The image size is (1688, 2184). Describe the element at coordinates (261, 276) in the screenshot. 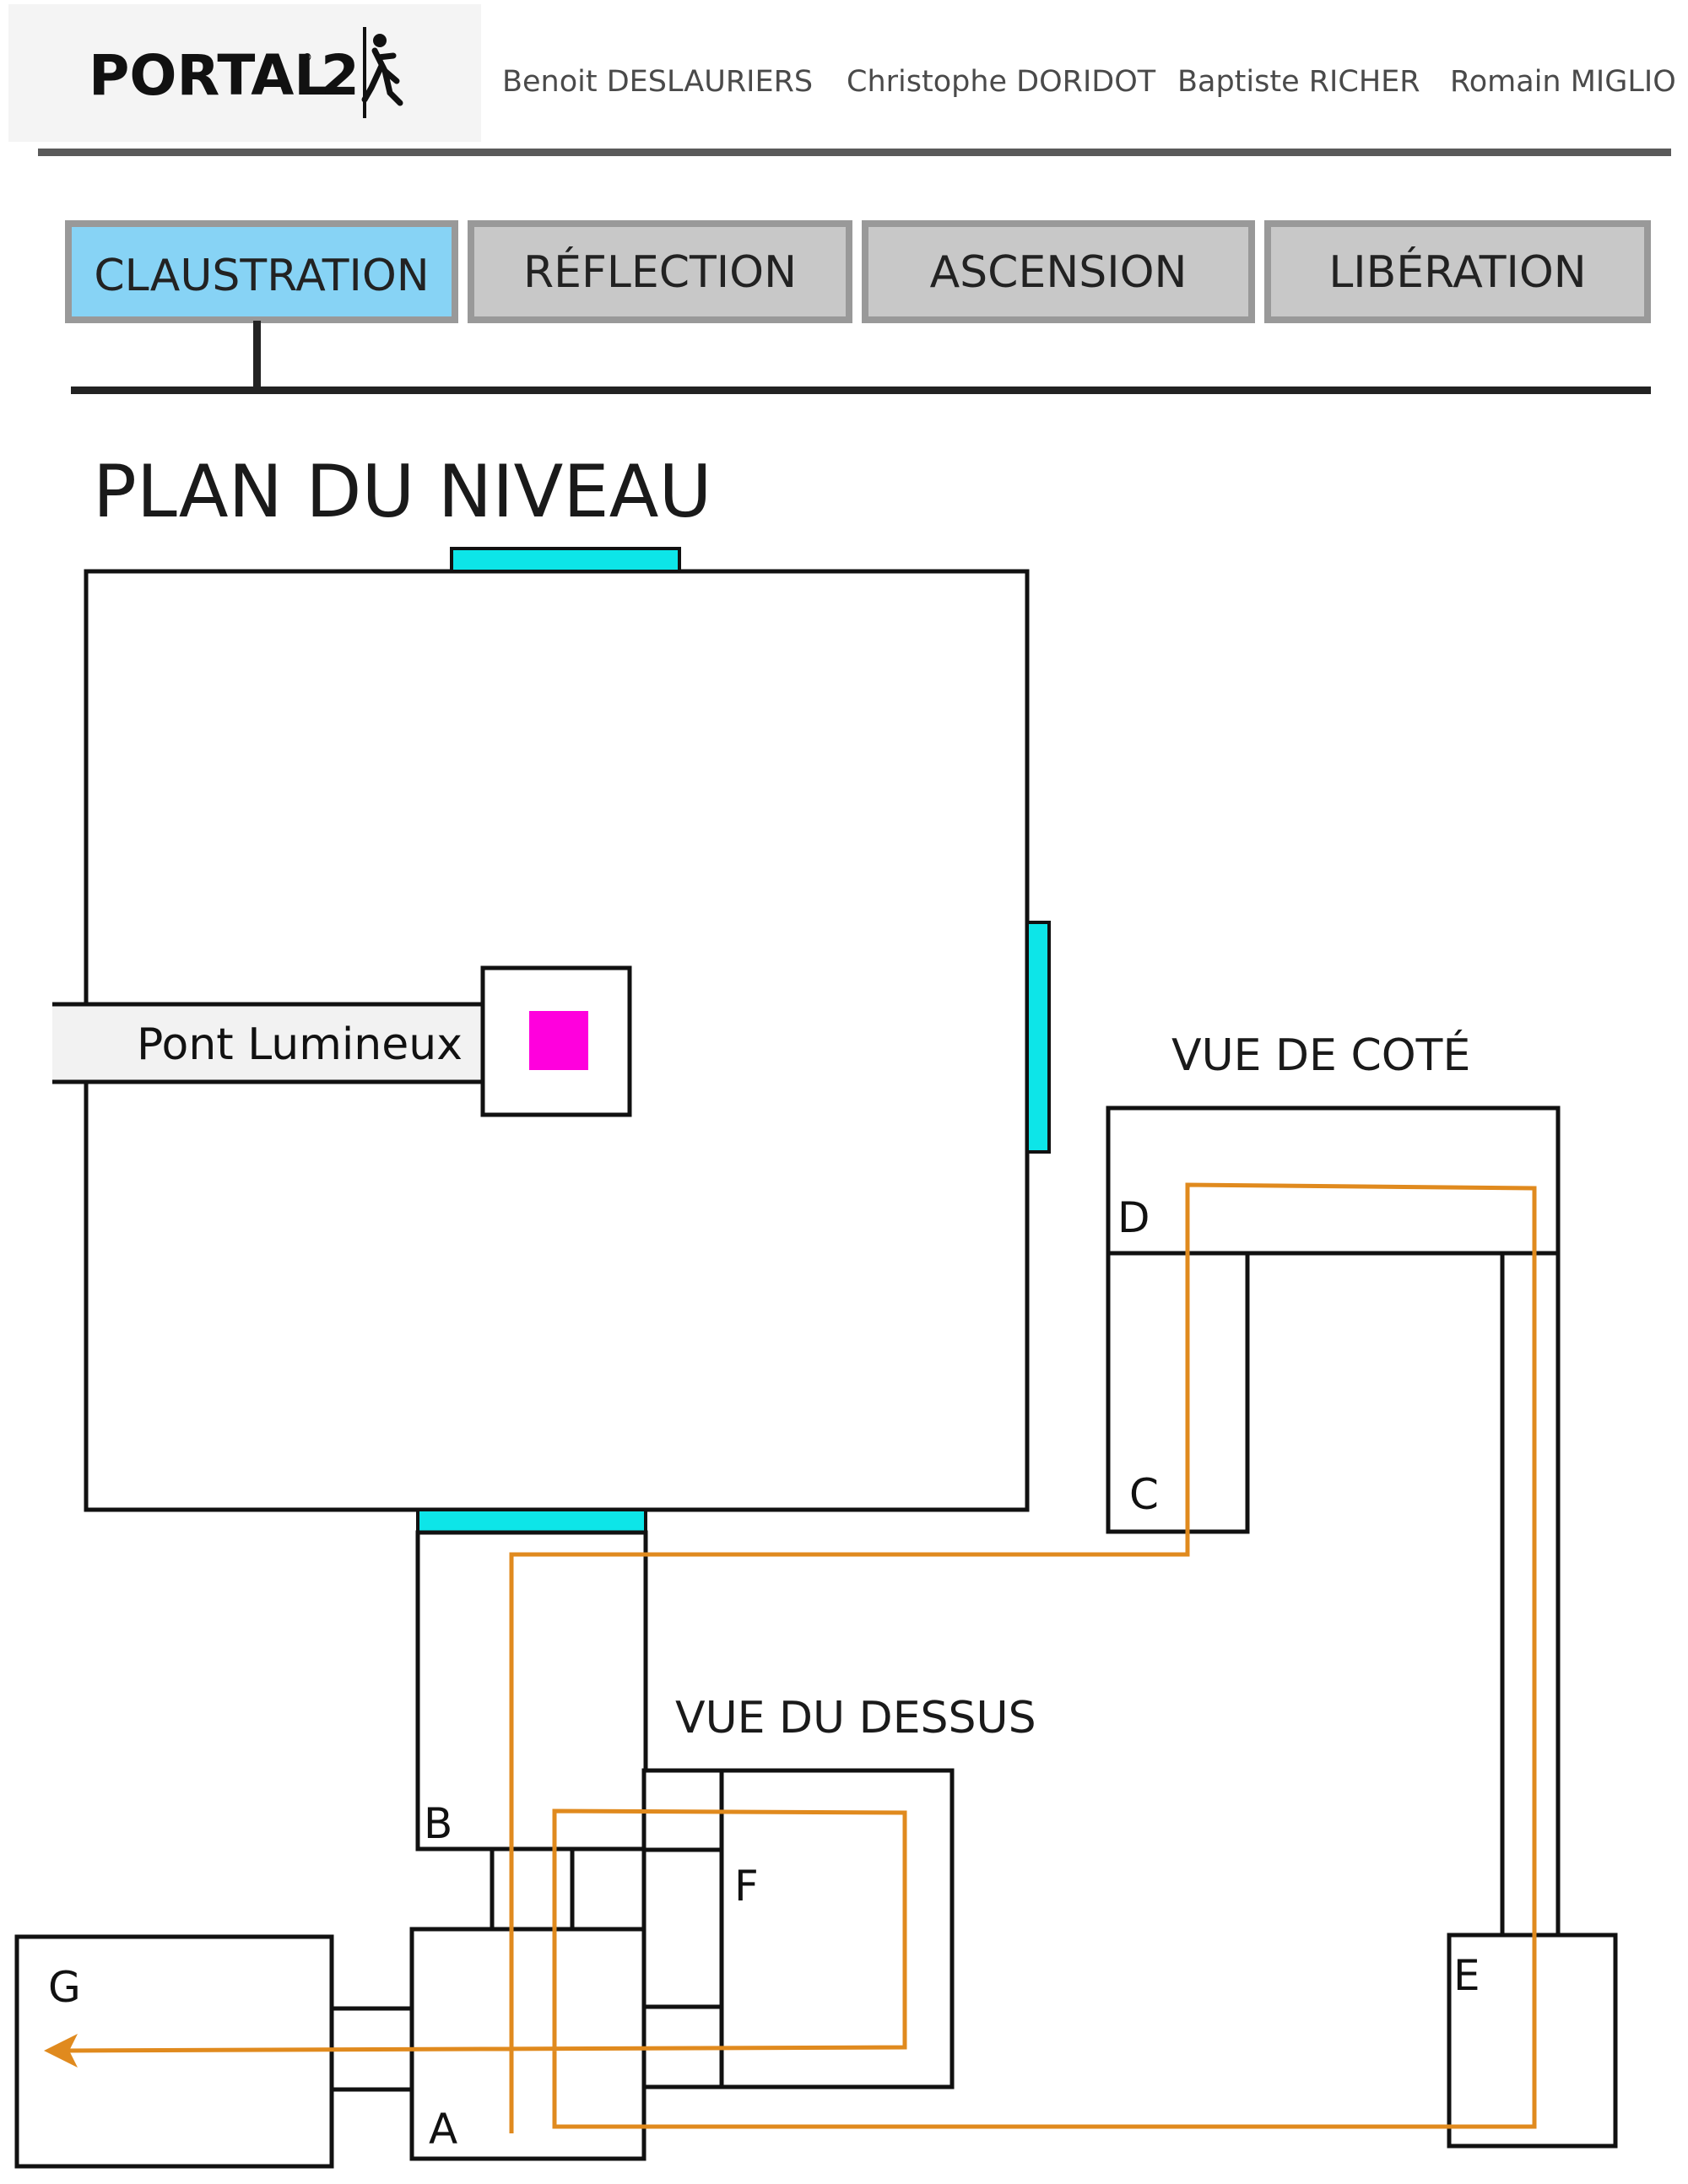

I see `tab-claustration-label: CLAUSTRATION` at that location.